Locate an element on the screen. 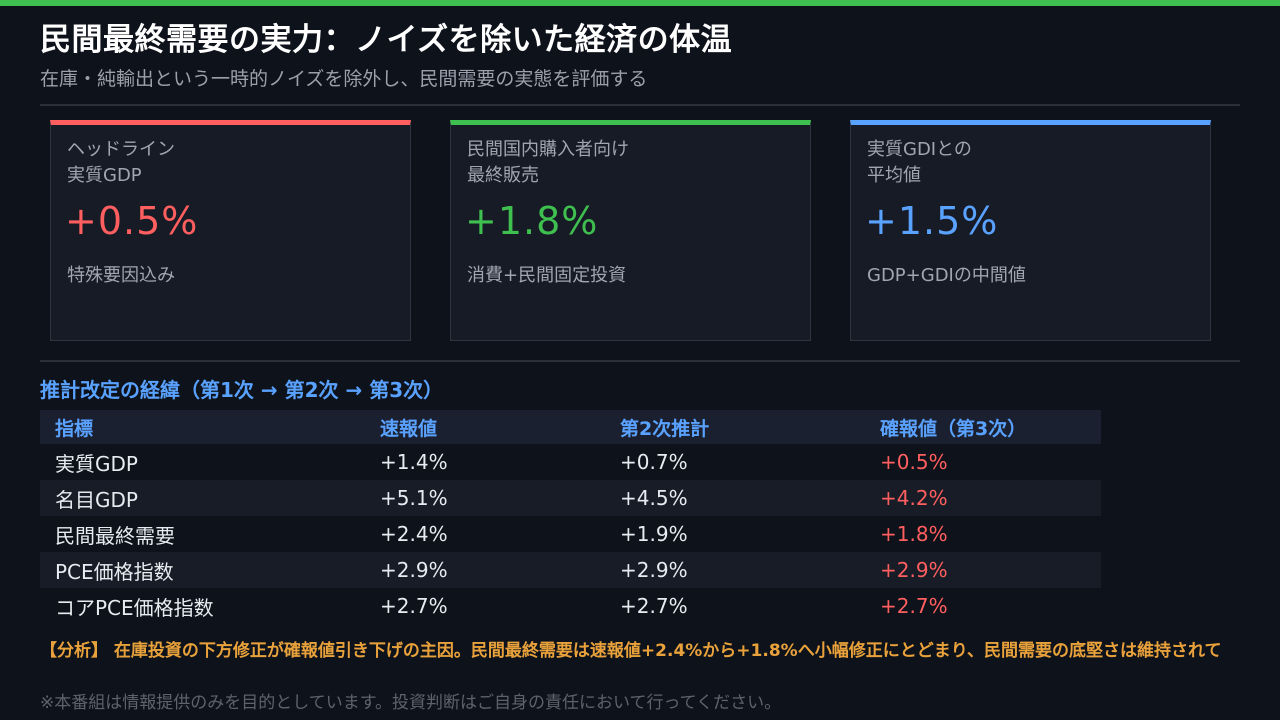  card-headline-gdp: ヘッドライン 実質GDP +0.5% 特殊要因込み is located at coordinates (230, 230).